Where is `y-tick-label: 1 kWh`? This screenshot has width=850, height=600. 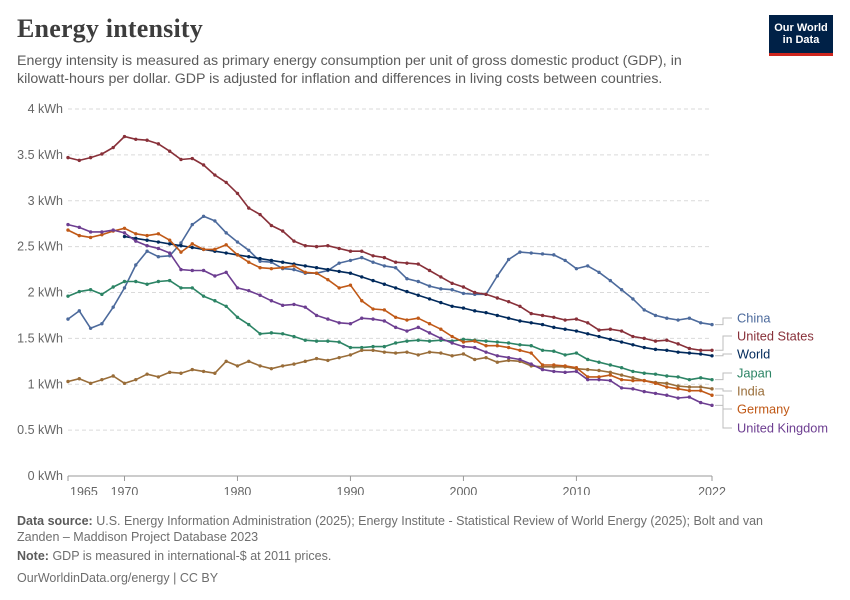 y-tick-label: 1 kWh is located at coordinates (45, 384).